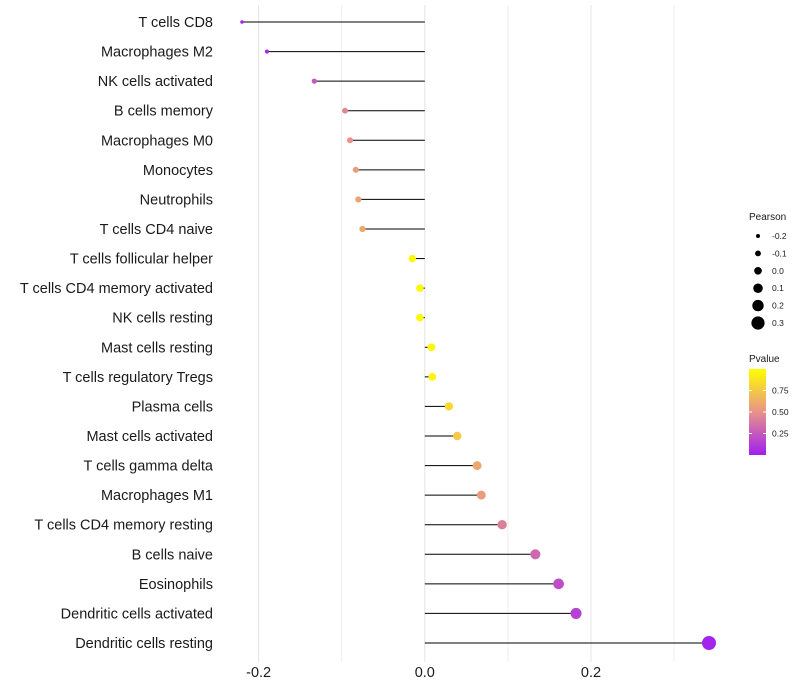 This screenshot has width=800, height=700. What do you see at coordinates (591, 673) in the screenshot?
I see `x-tick-label: 0.2` at bounding box center [591, 673].